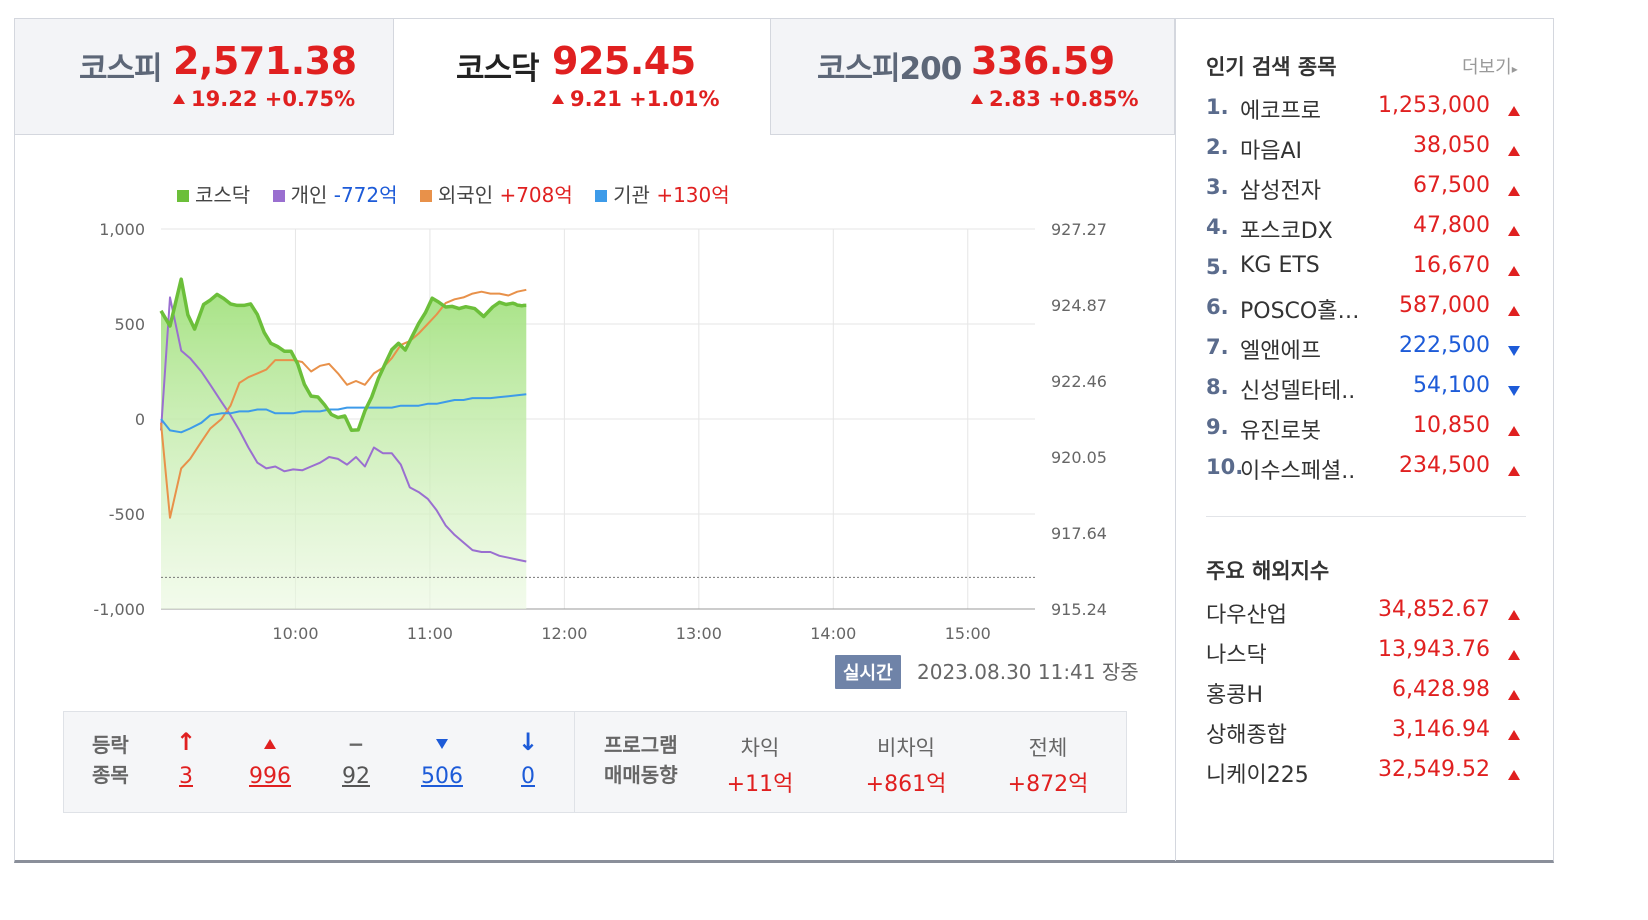  Describe the element at coordinates (1366, 733) in the screenshot. I see `list-item: 상해종합 3,146.94` at that location.